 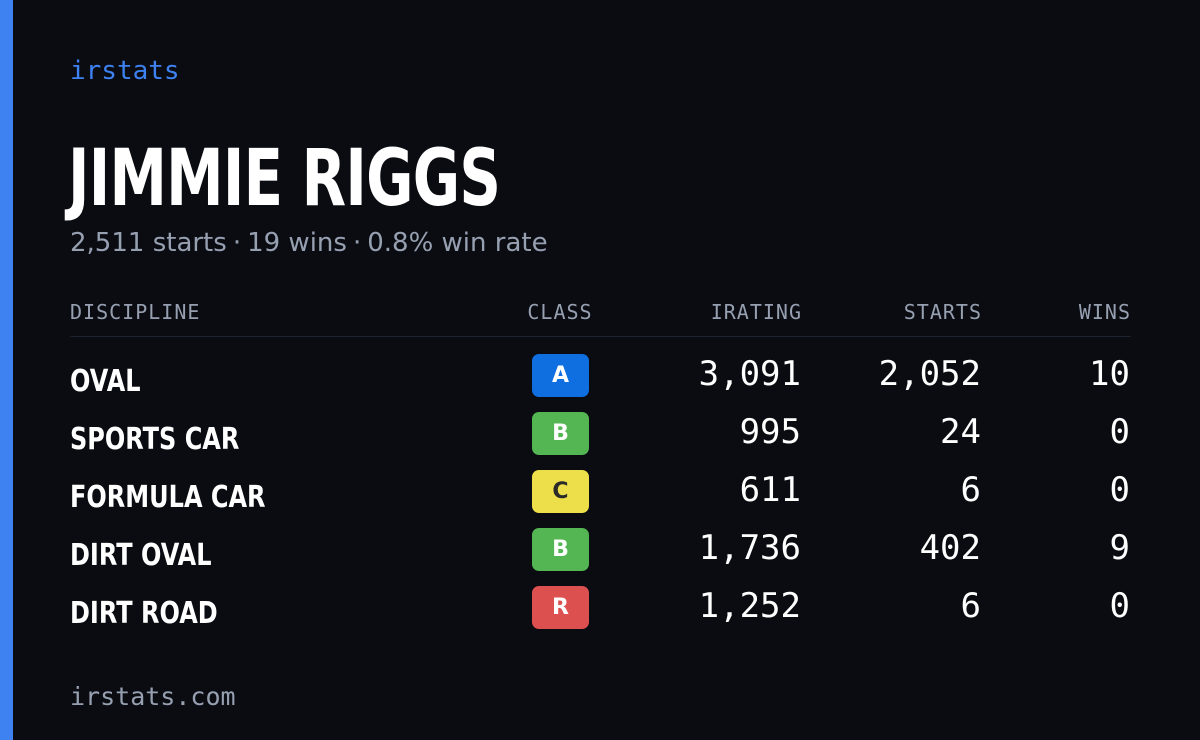 I want to click on irating-value: 1,252, so click(x=749, y=606).